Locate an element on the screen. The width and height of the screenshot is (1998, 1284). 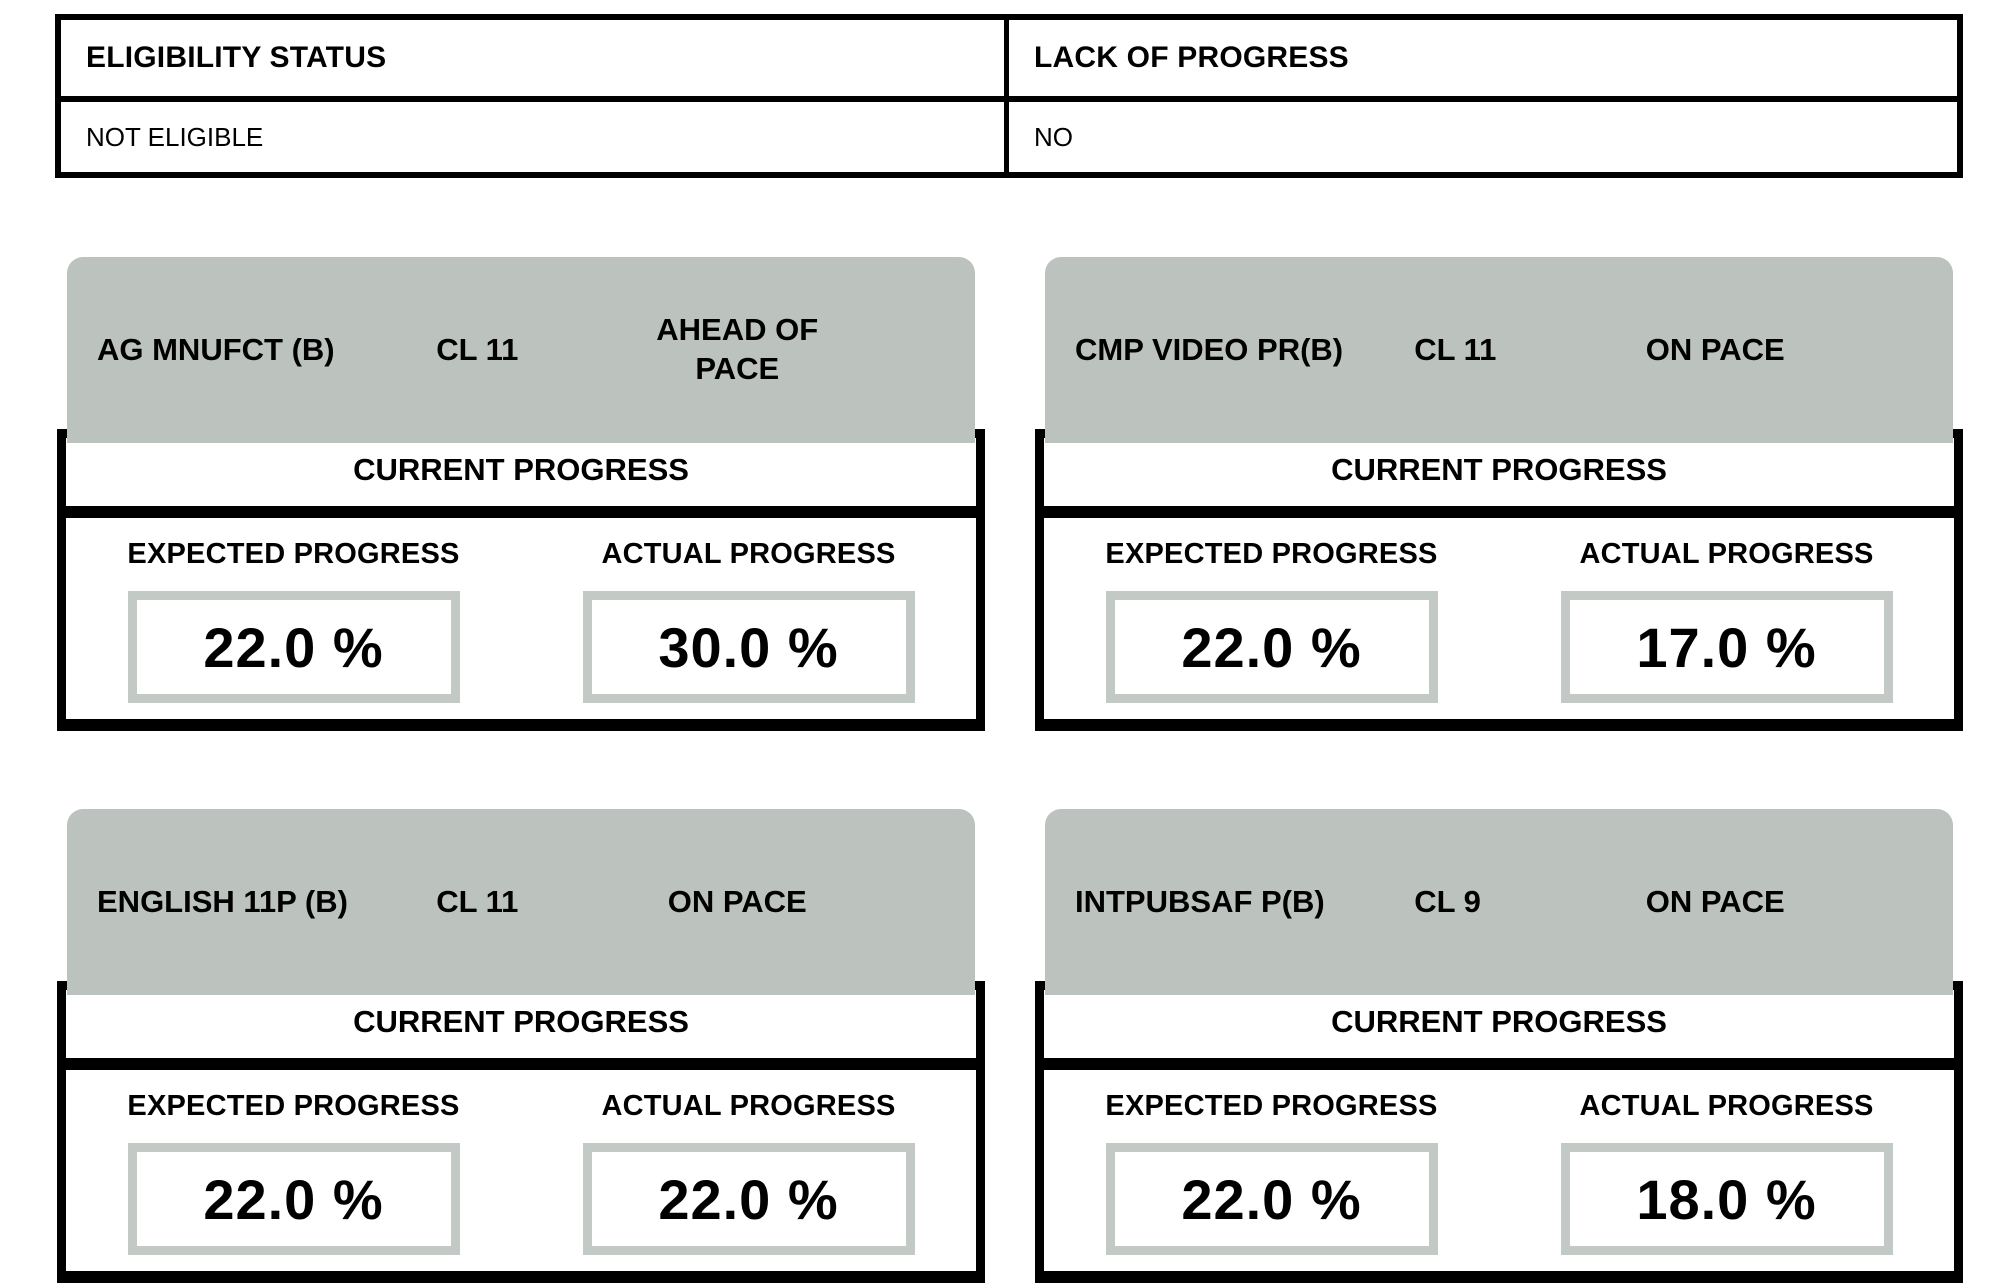
actual-progress-column: ACTUAL PROGRESS 22.0 % is located at coordinates (748, 1172).